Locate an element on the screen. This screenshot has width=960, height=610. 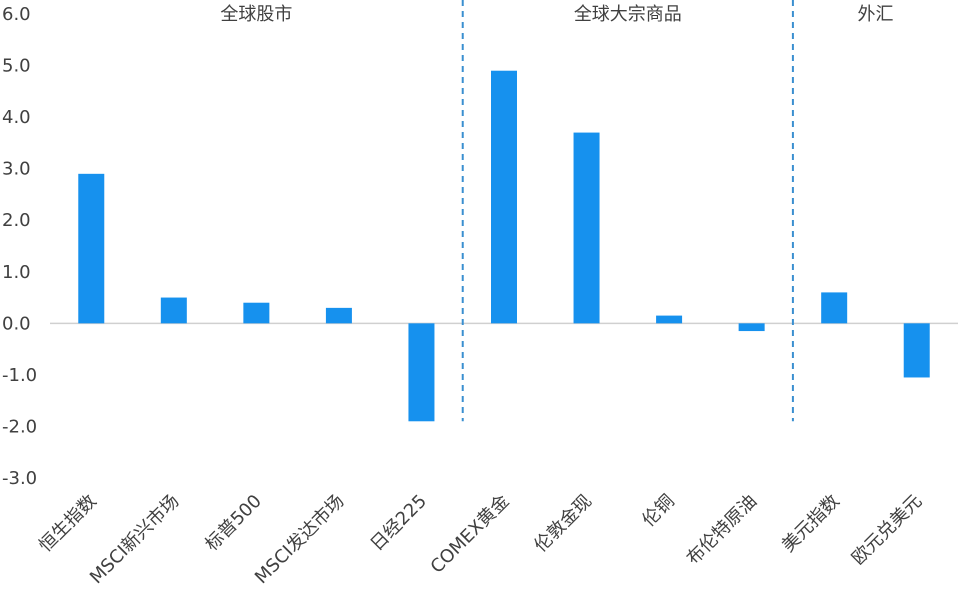
y-tick-label: 6.0 is located at coordinates (16, 14).